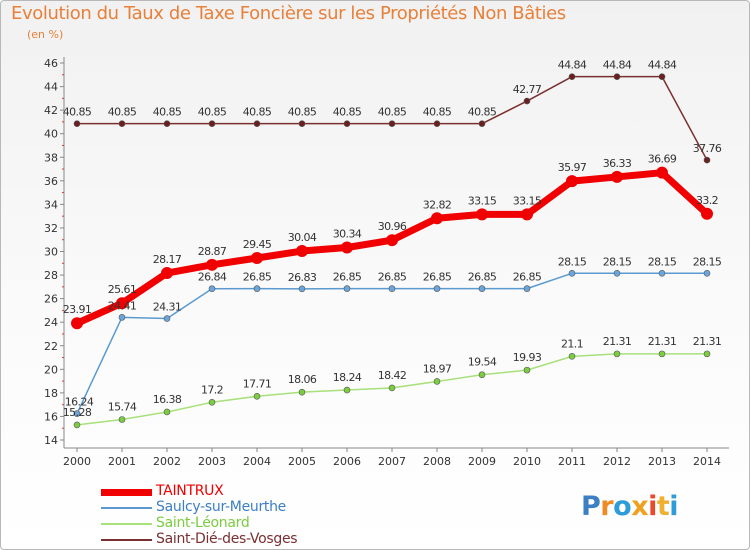 Image resolution: width=750 pixels, height=550 pixels. Describe the element at coordinates (167, 307) in the screenshot. I see `series-1-data-label: 24.31` at that location.